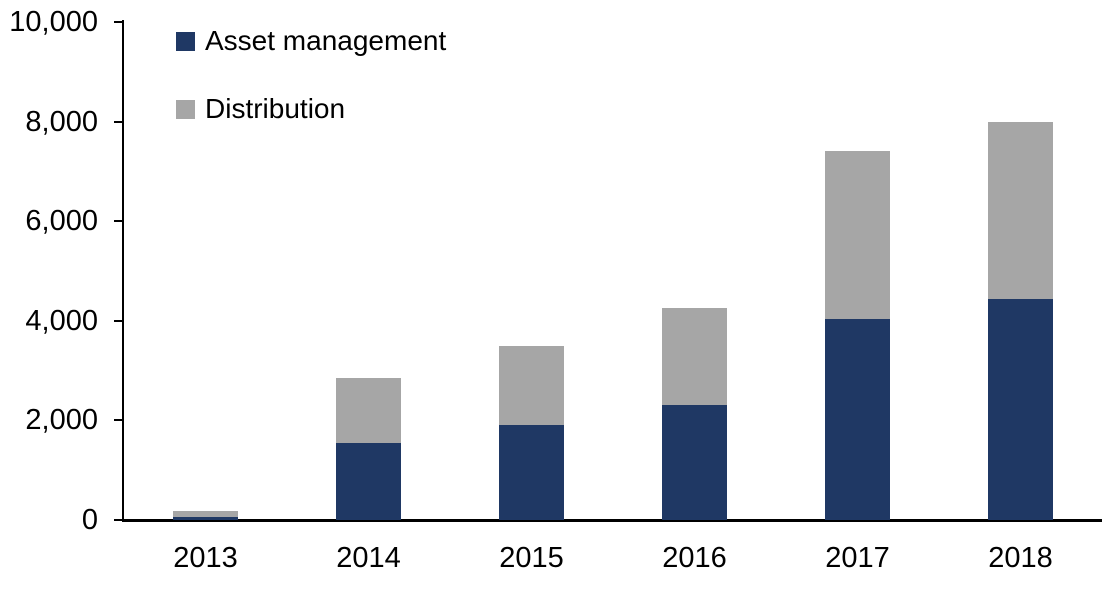 The width and height of the screenshot is (1102, 594). Describe the element at coordinates (857, 235) in the screenshot. I see `bar-2017-distribution` at that location.